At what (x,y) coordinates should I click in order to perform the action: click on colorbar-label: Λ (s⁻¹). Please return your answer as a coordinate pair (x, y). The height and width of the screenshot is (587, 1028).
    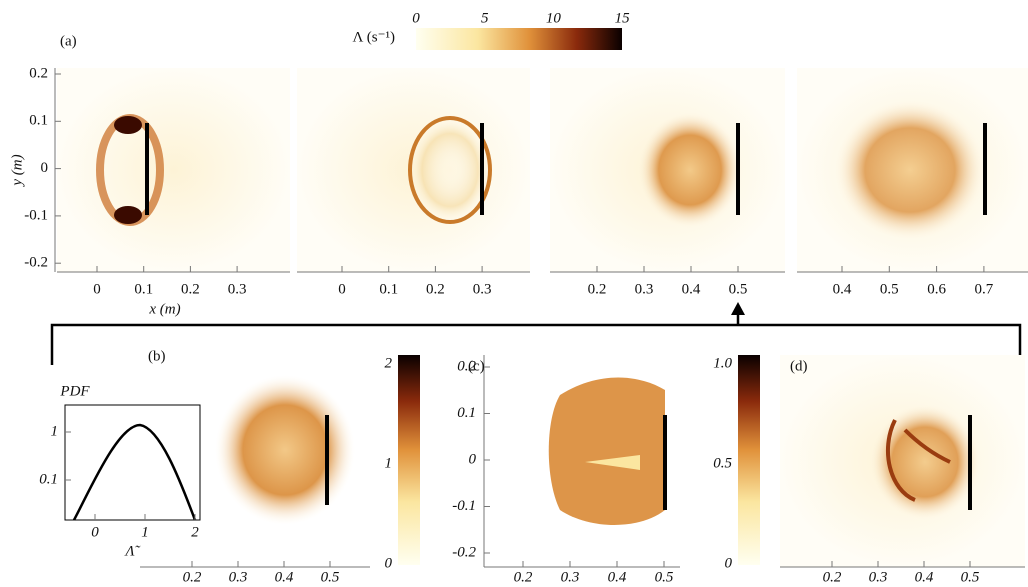
    Looking at the image, I should click on (374, 37).